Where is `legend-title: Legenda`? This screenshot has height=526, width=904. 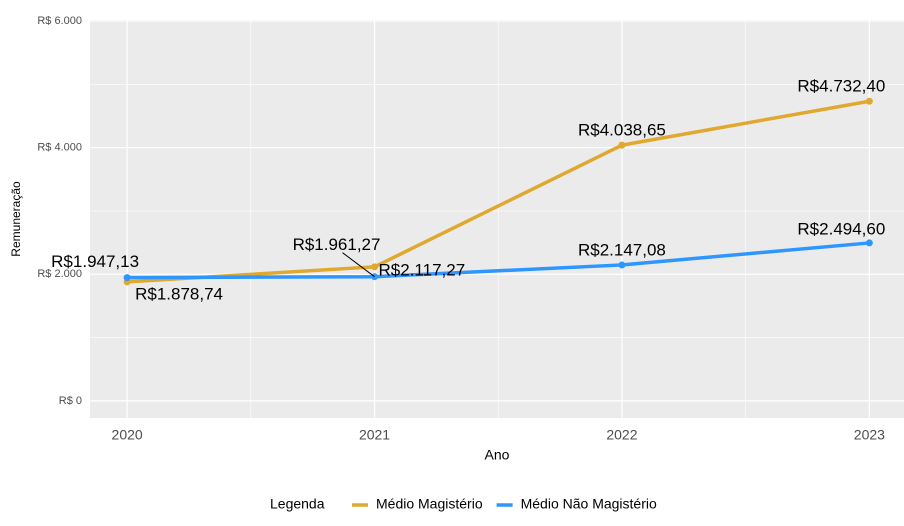
legend-title: Legenda is located at coordinates (297, 504).